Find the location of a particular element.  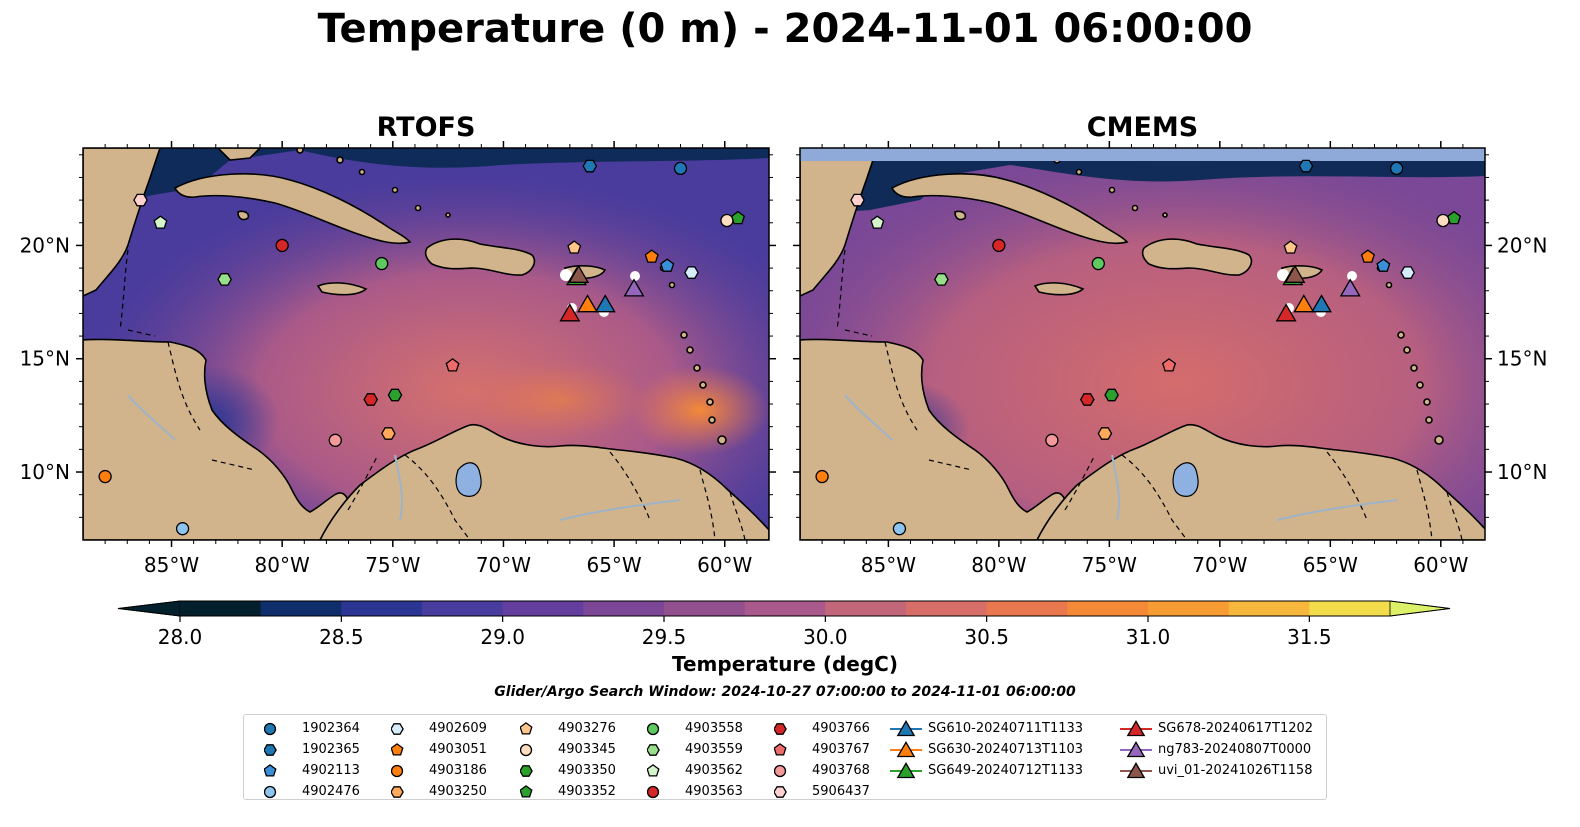

legend-label: ng783-20240807T0000 is located at coordinates (1235, 749).